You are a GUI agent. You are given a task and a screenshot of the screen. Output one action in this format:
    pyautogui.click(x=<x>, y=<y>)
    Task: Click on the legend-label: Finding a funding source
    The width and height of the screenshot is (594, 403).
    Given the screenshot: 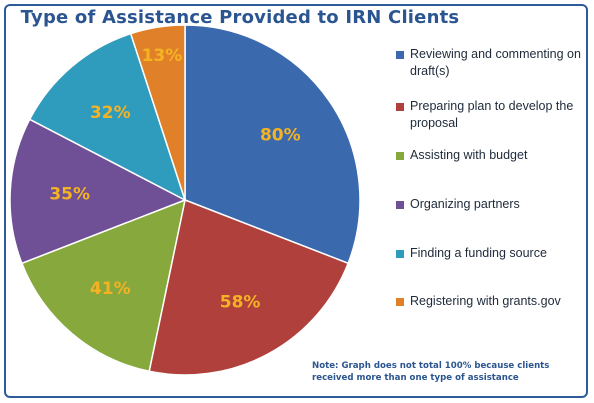 What is the action you would take?
    pyautogui.click(x=478, y=253)
    